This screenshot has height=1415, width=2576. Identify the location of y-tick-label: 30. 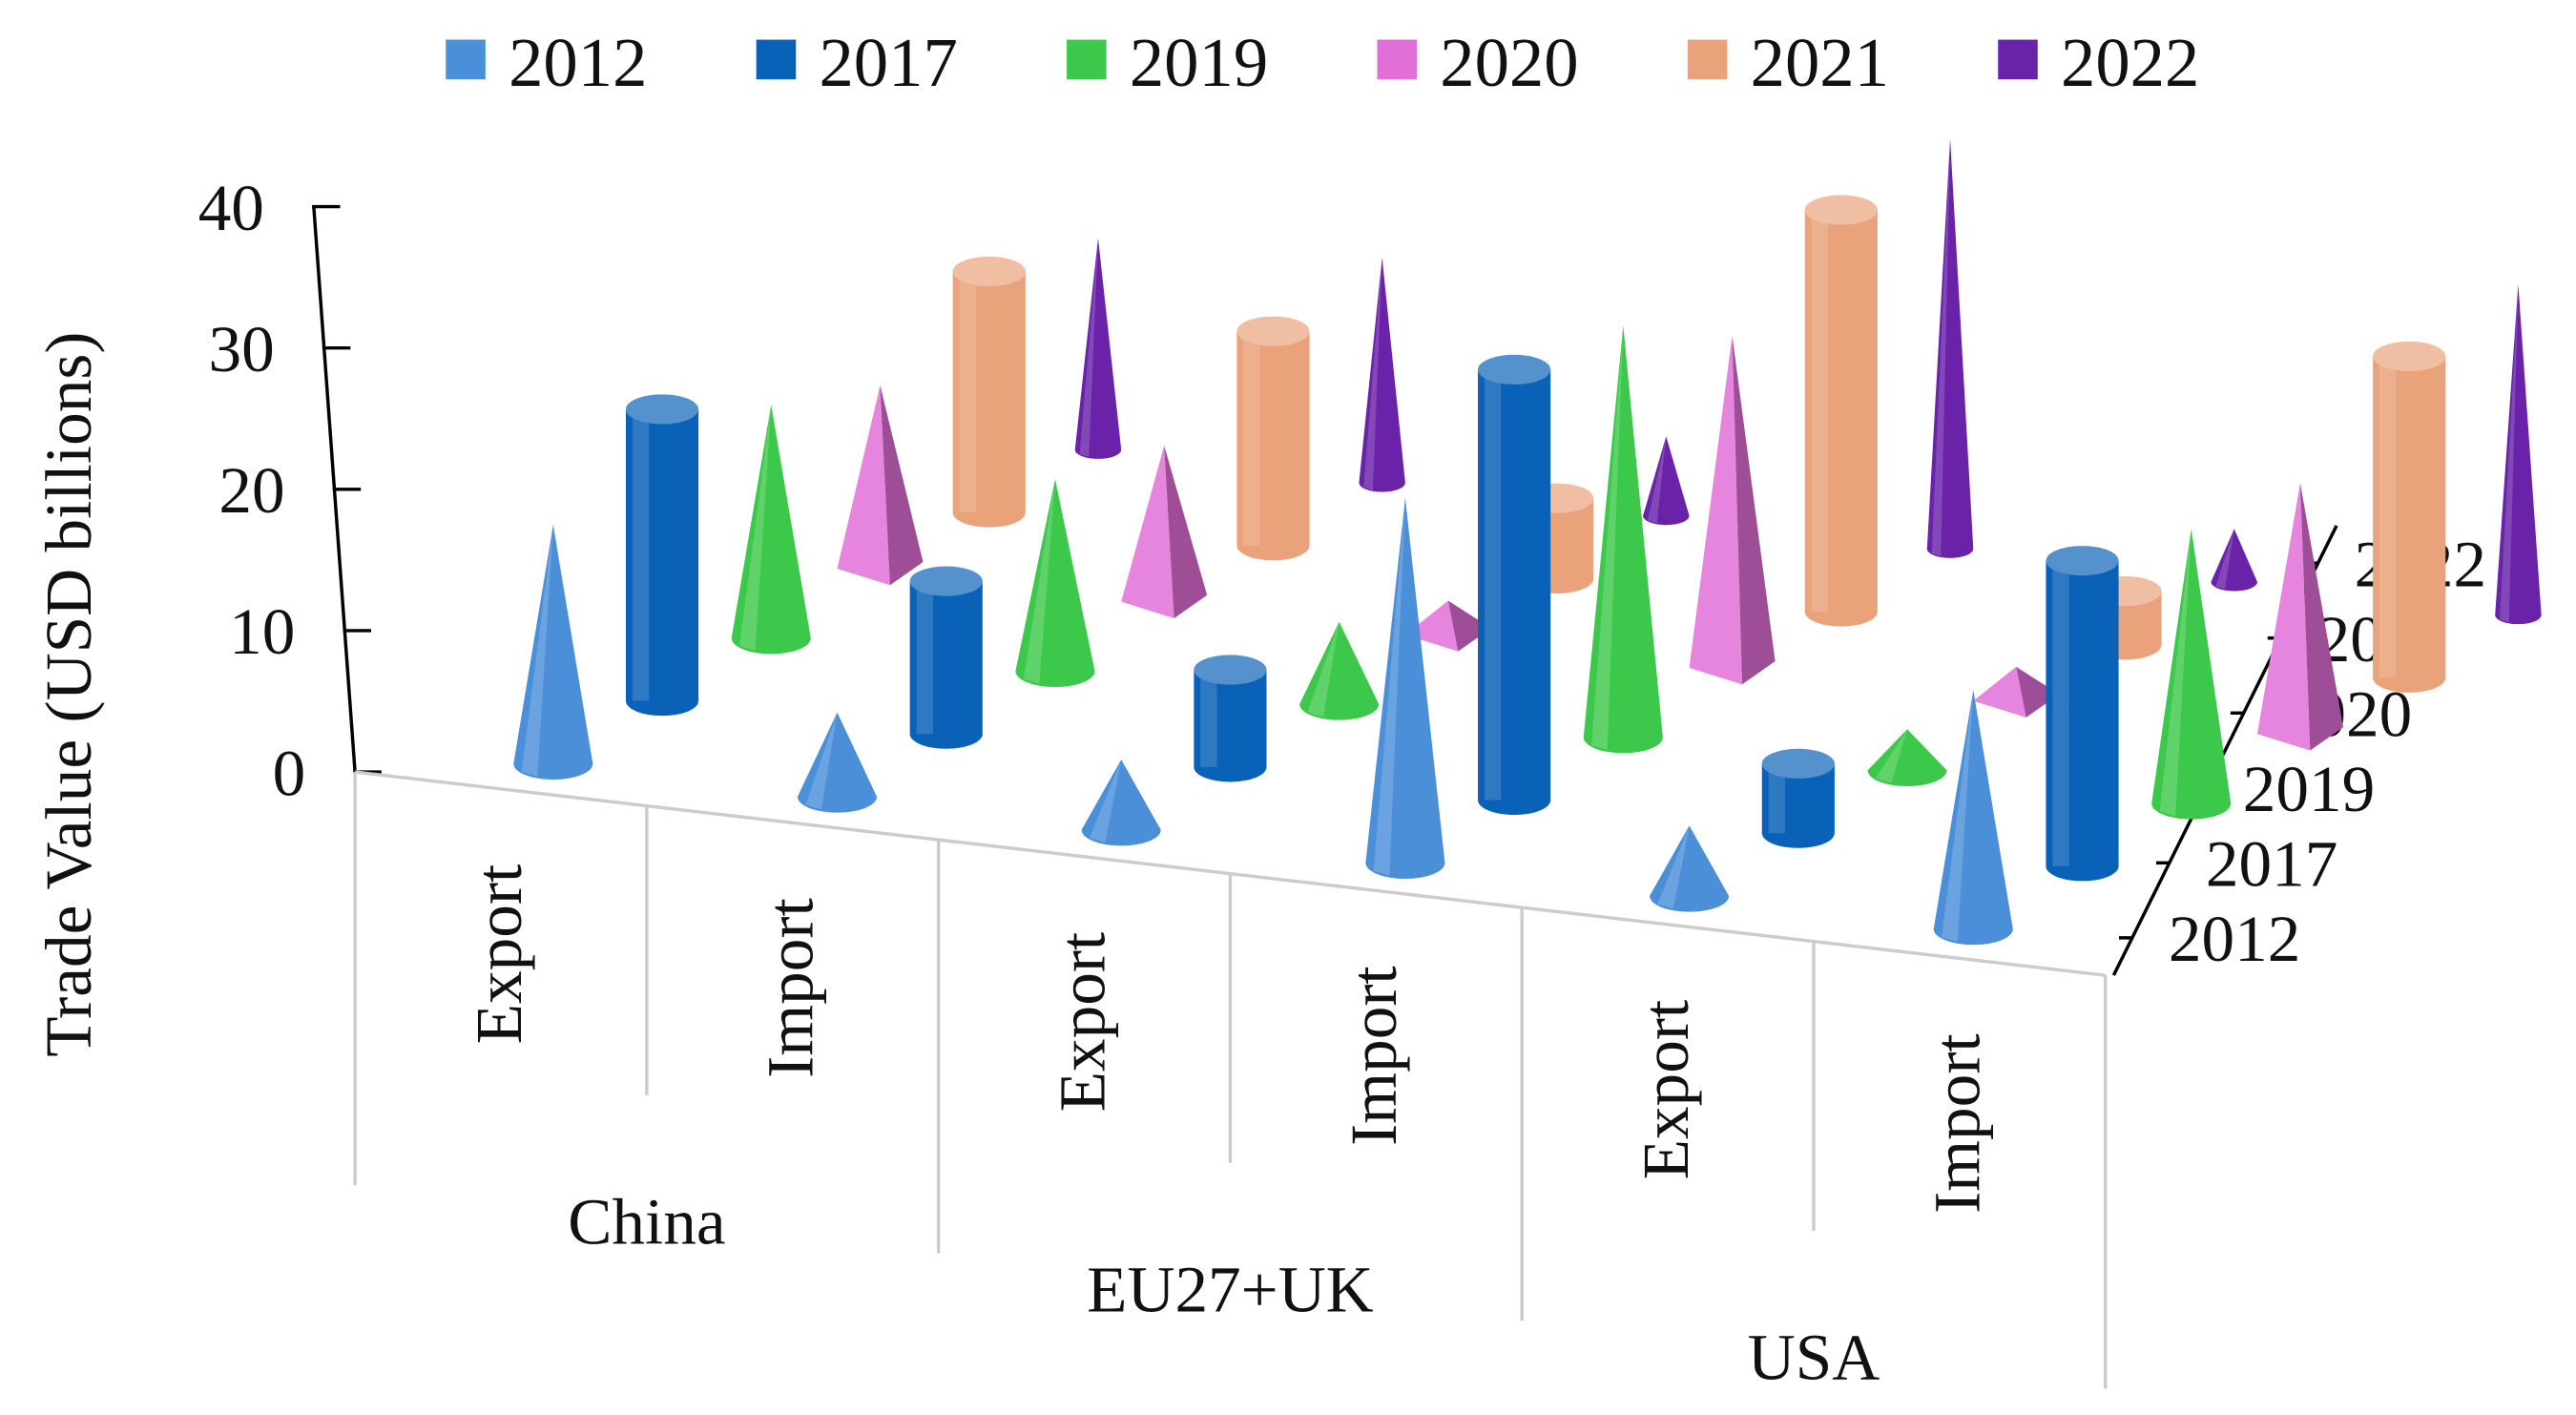
(242, 348).